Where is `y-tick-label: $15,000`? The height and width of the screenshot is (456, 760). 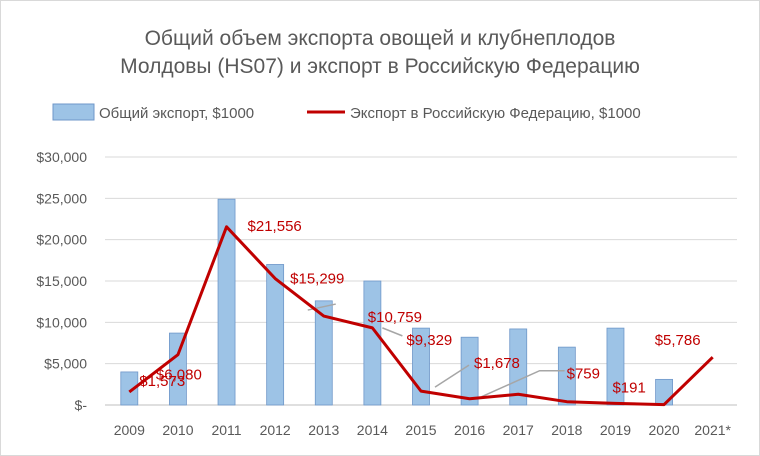
y-tick-label: $15,000 is located at coordinates (61, 281).